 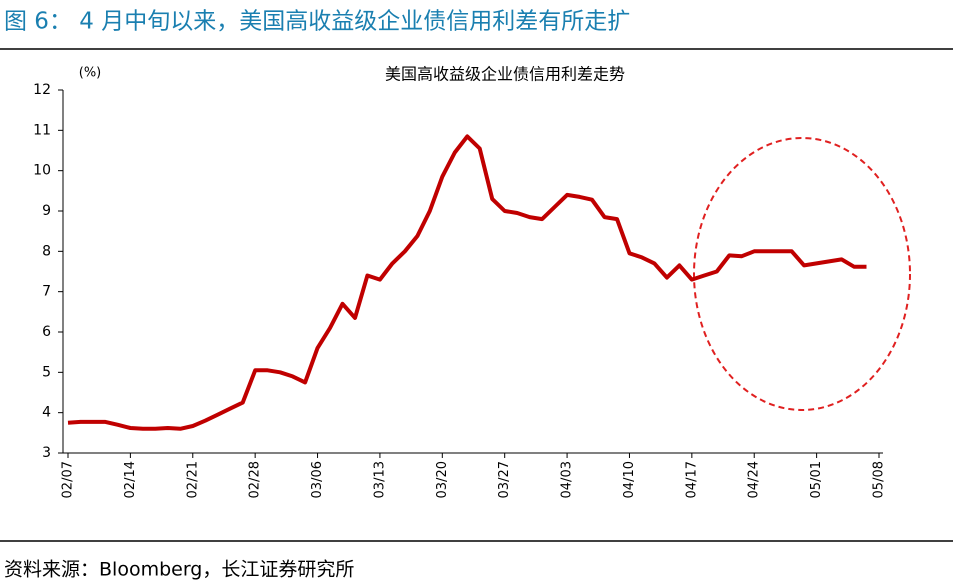 What do you see at coordinates (802, 274) in the screenshot?
I see `highlight-ellipse` at bounding box center [802, 274].